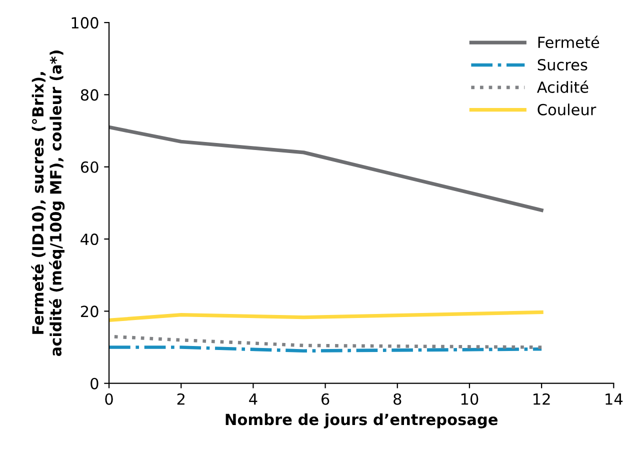  What do you see at coordinates (89, 312) in the screenshot?
I see `y-tick-label: 20` at bounding box center [89, 312].